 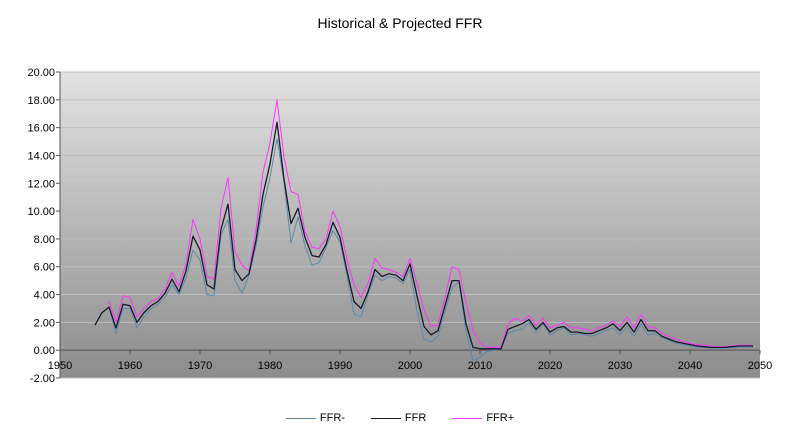 I want to click on x-tick-label: 1950, so click(x=60, y=366).